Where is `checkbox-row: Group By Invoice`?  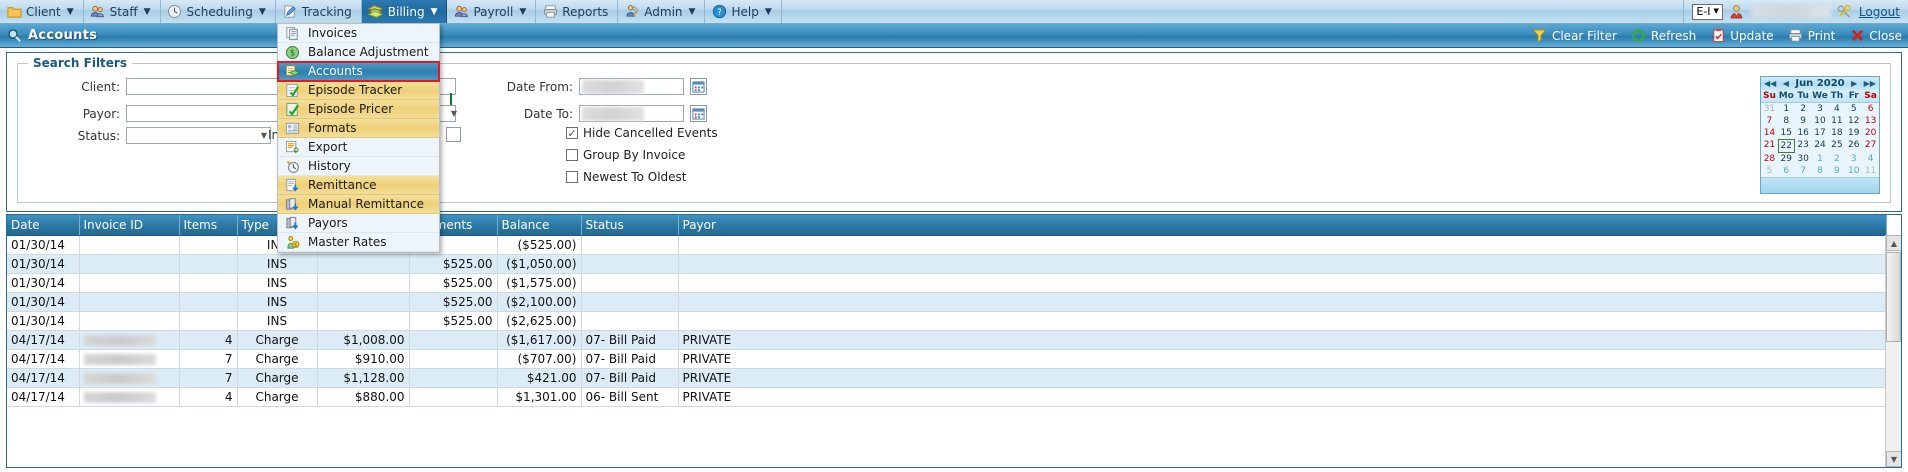 checkbox-row: Group By Invoice is located at coordinates (642, 155).